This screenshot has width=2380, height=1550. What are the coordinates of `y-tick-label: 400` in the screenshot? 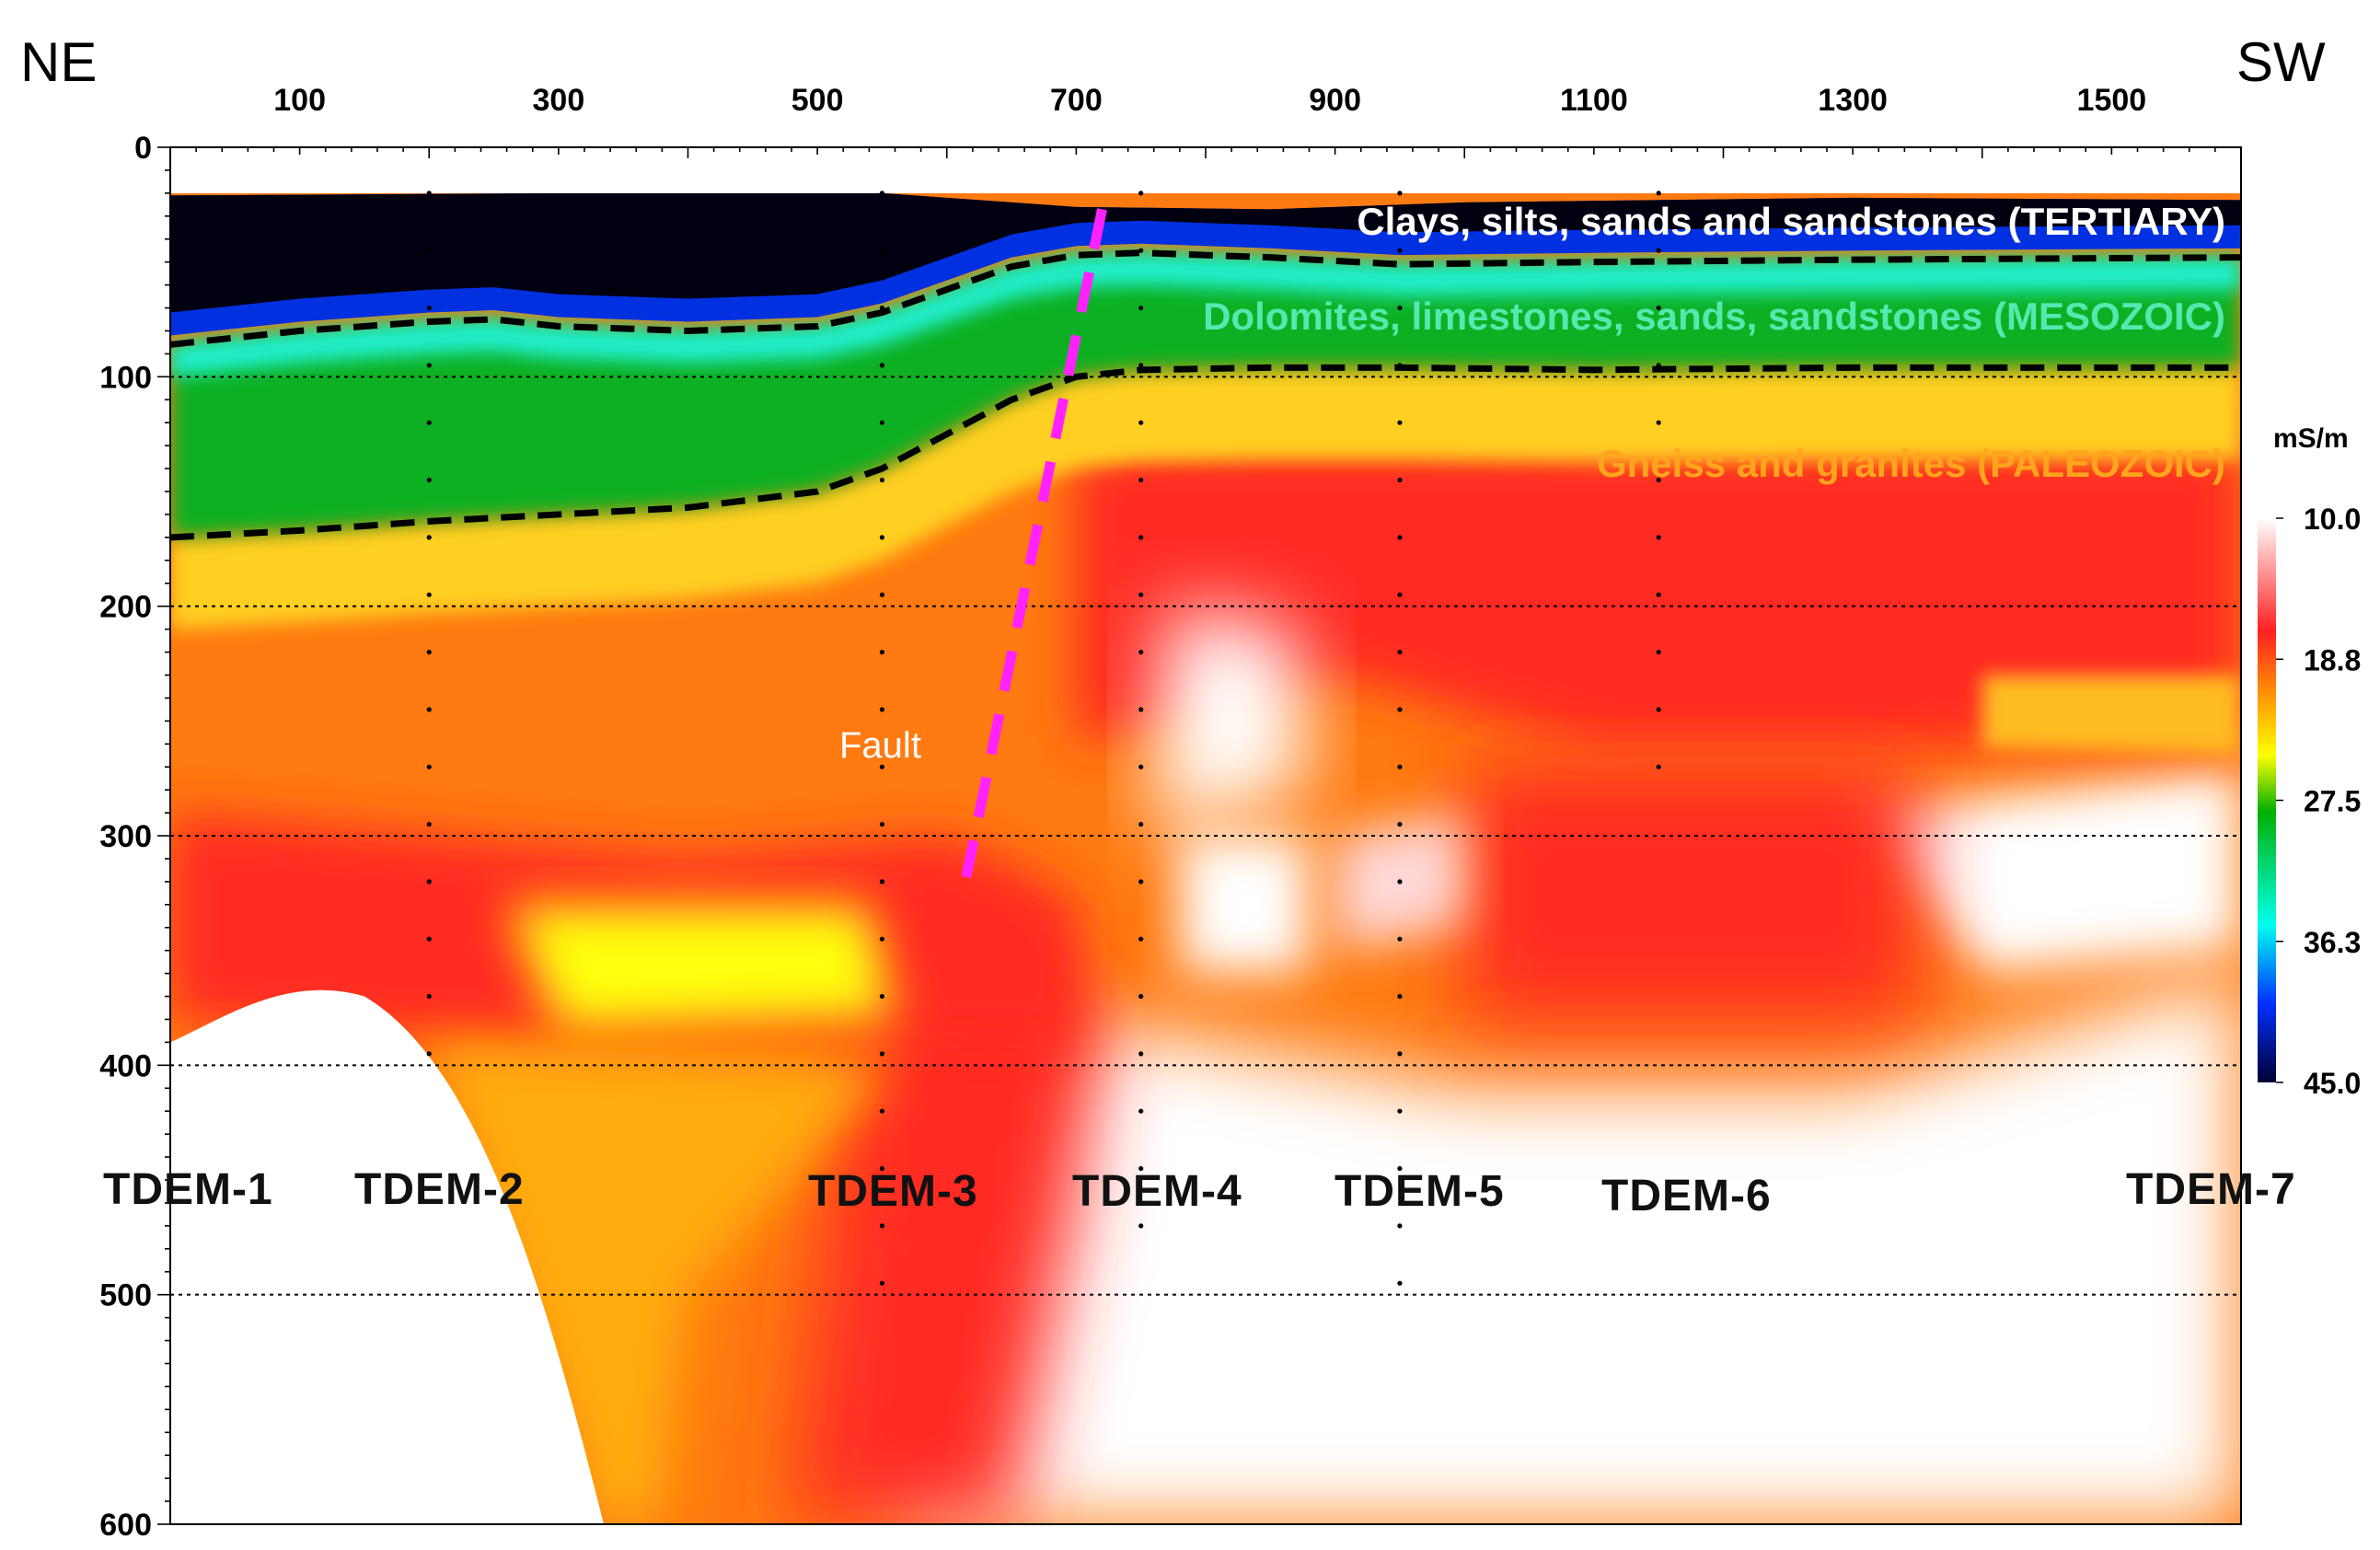 It's located at (125, 1065).